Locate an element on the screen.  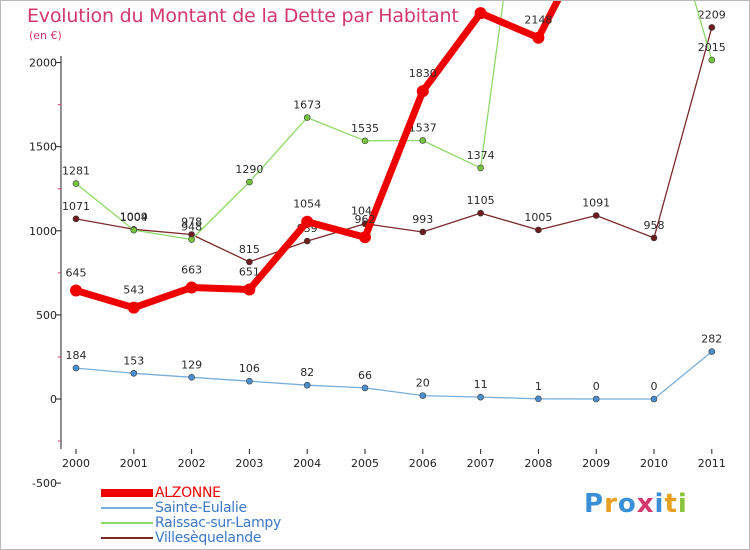
x-tick-label: 2011 is located at coordinates (712, 463).